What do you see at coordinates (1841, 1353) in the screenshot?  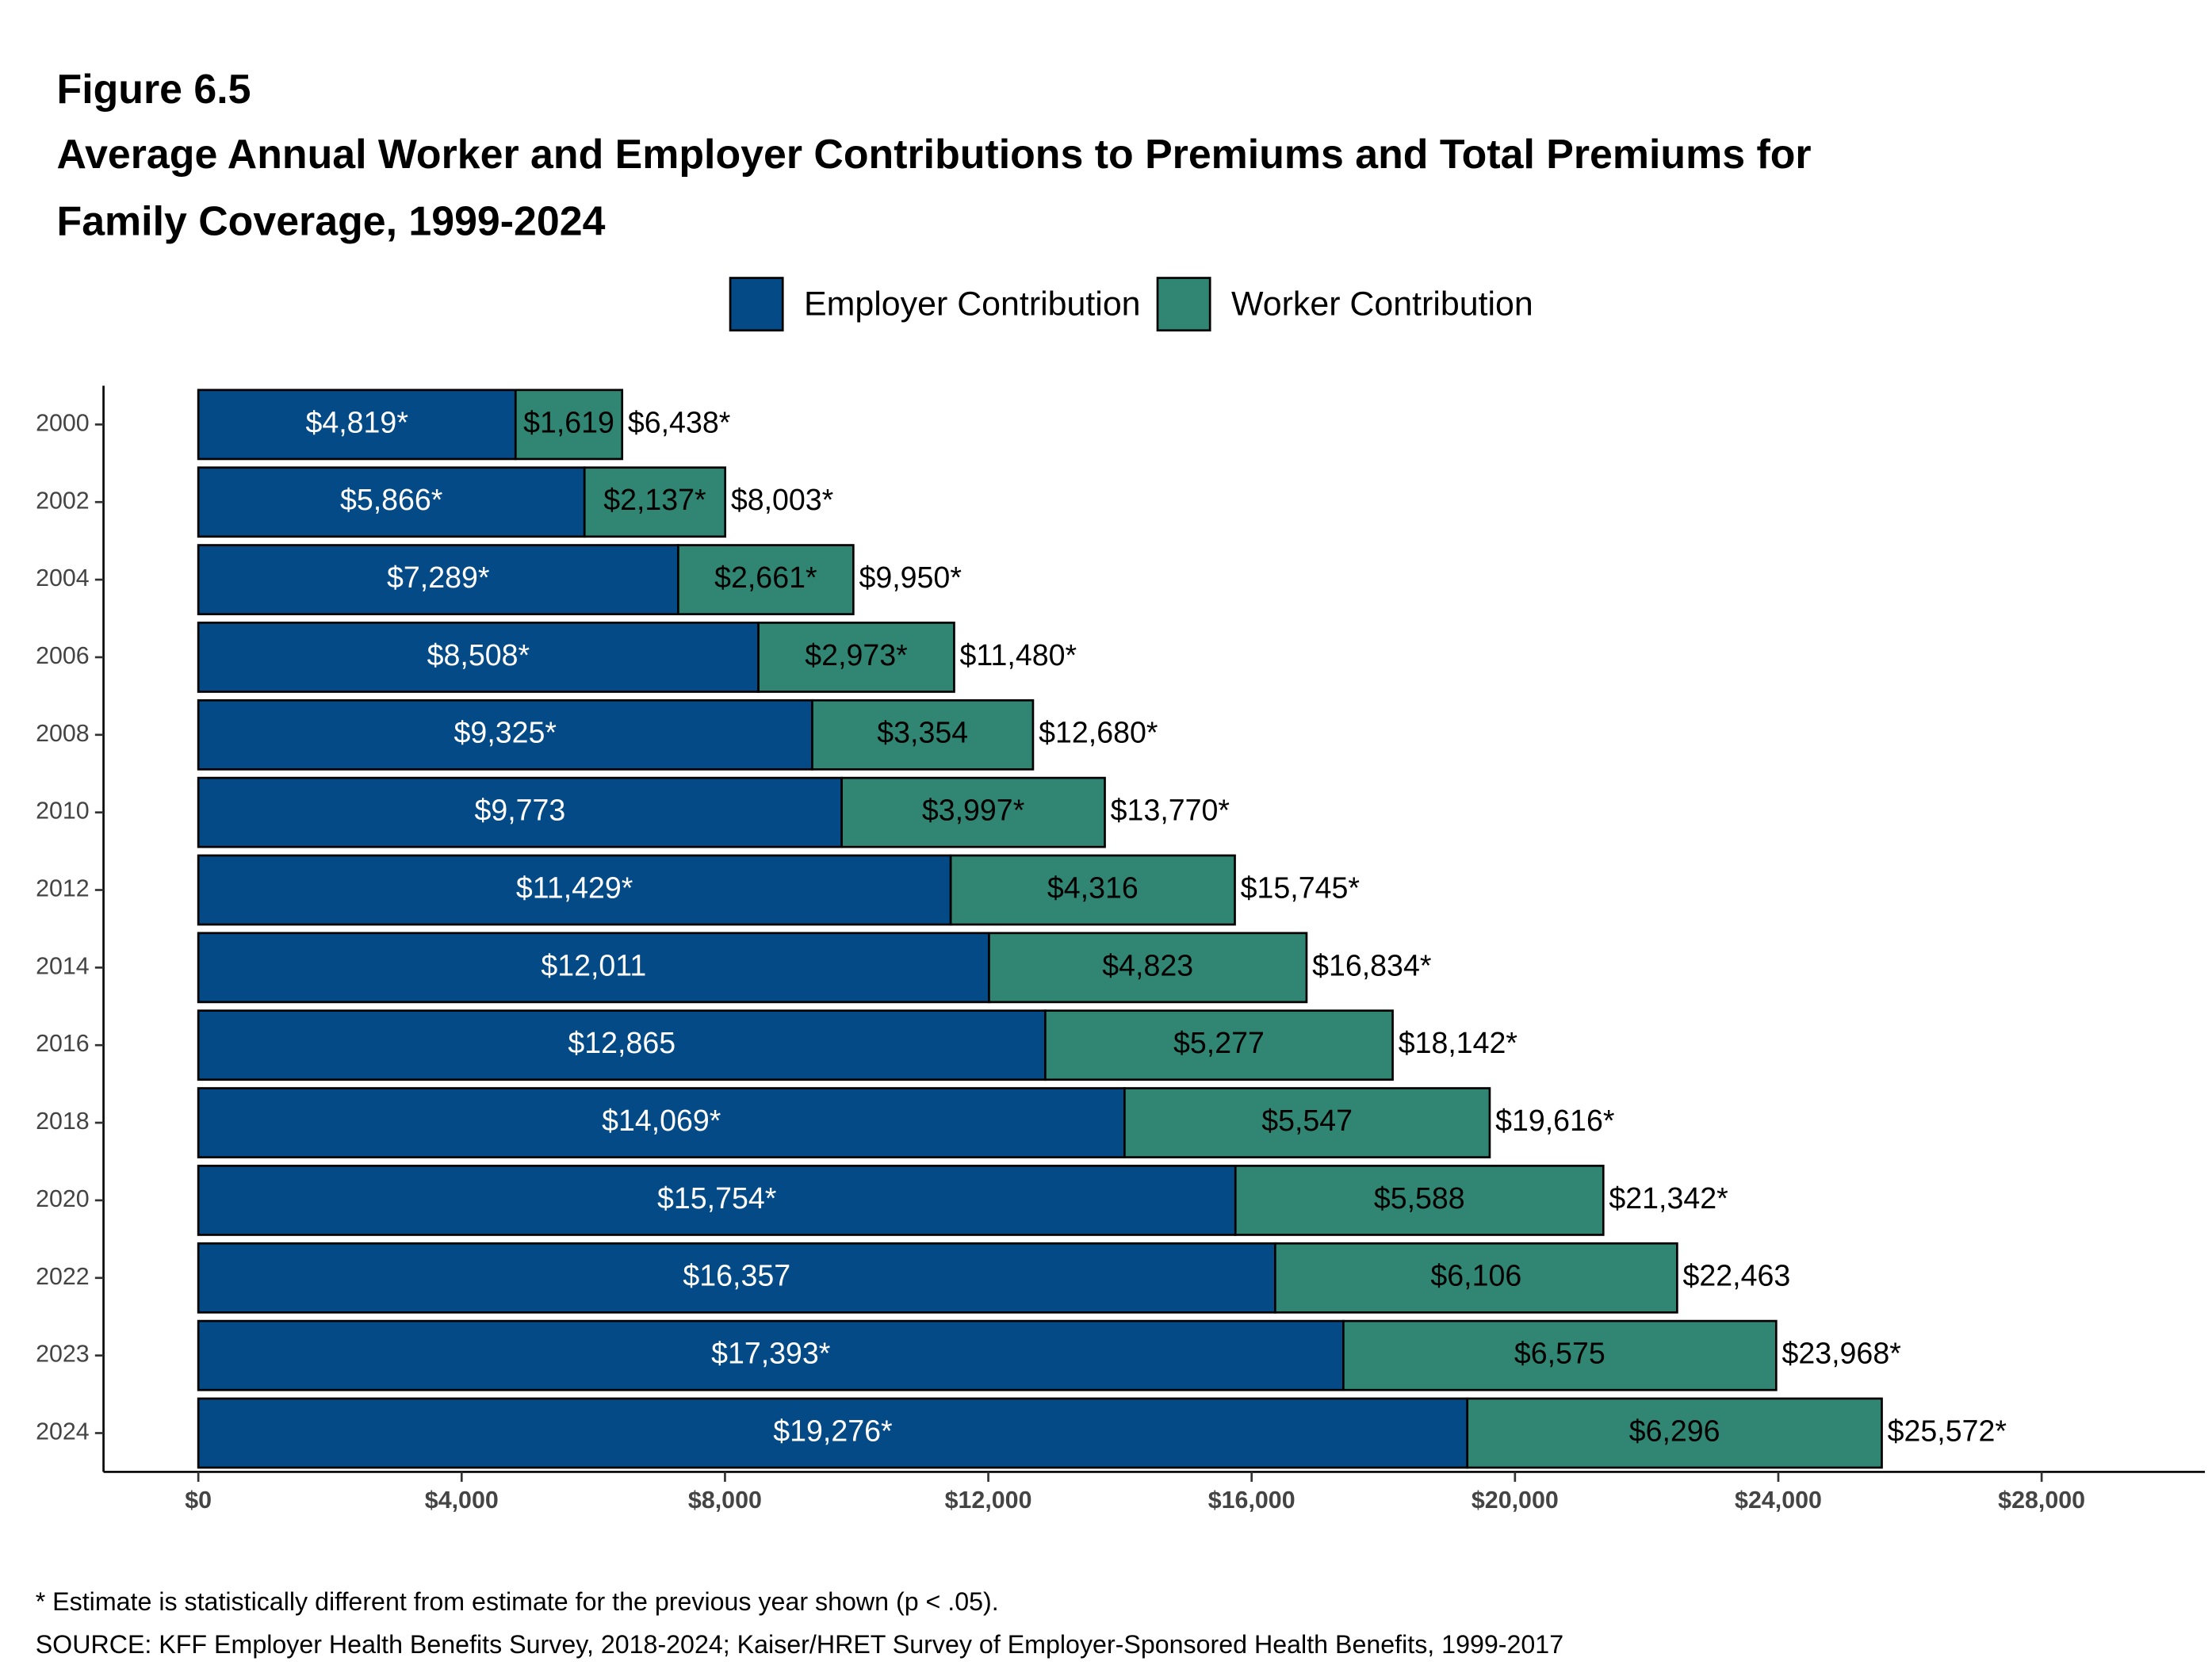 I see `total-label: $23,968*` at bounding box center [1841, 1353].